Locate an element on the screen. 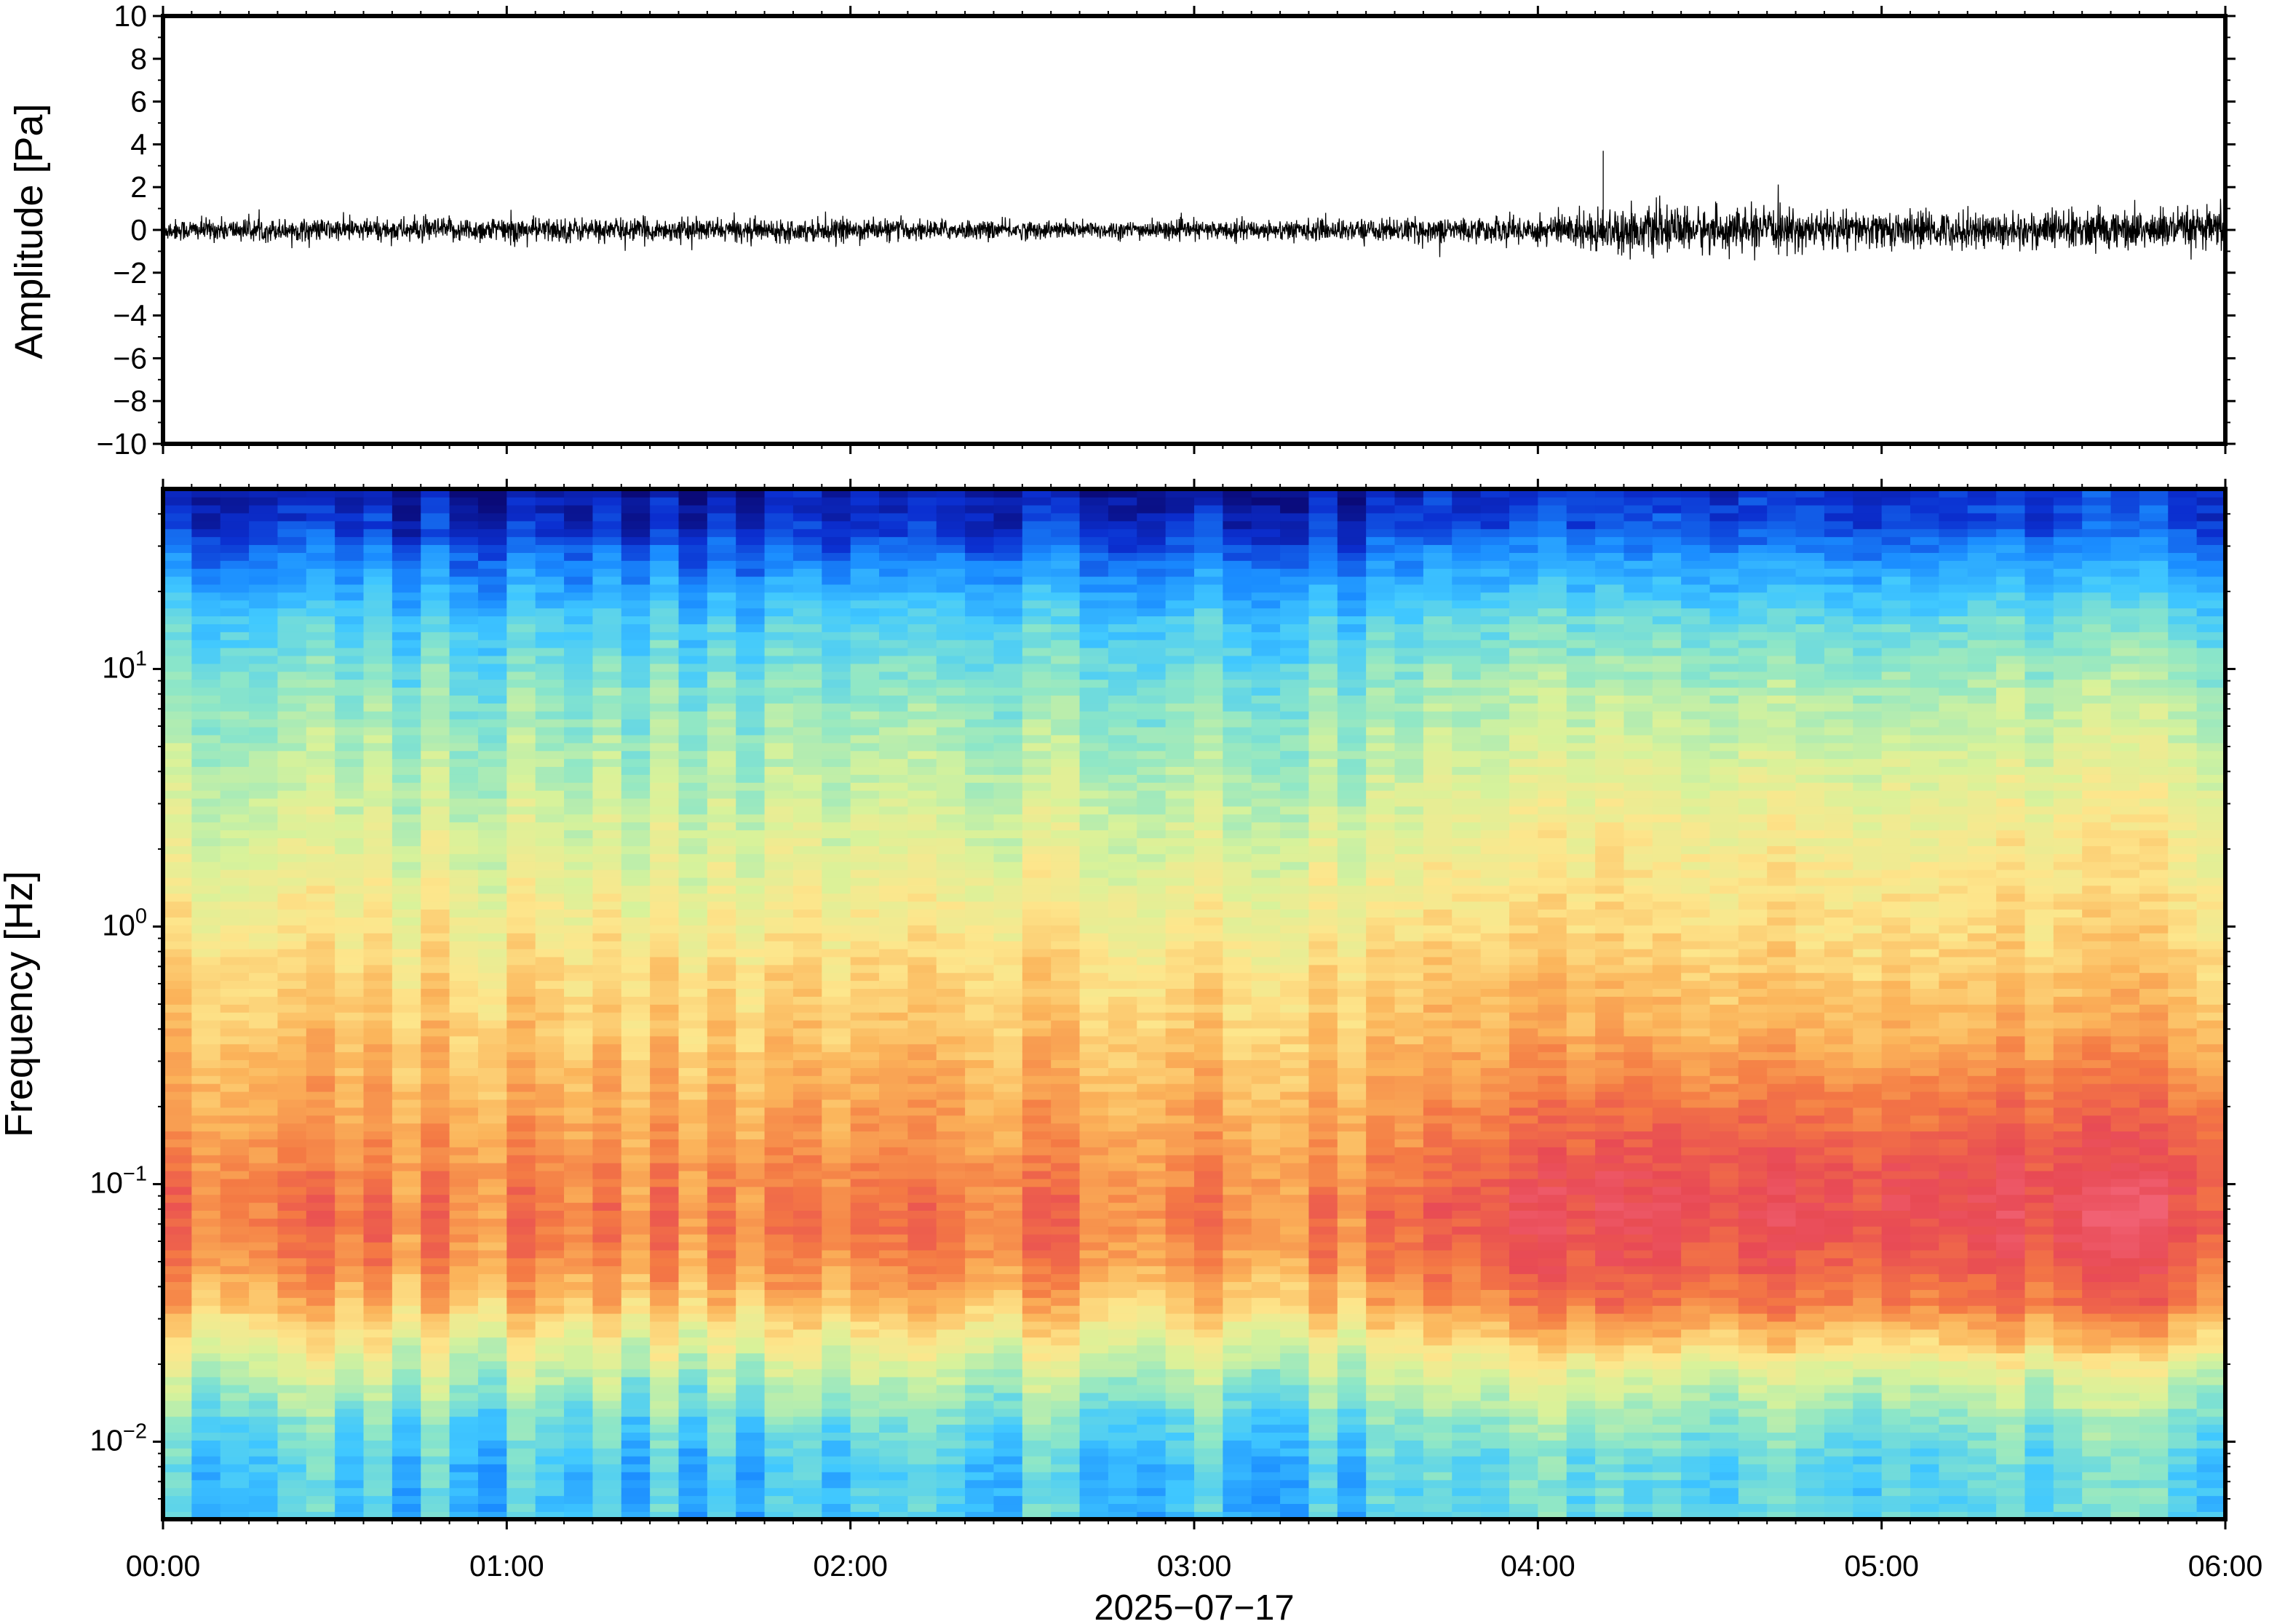  waveform-y-tick-label: 0 is located at coordinates (138, 230).